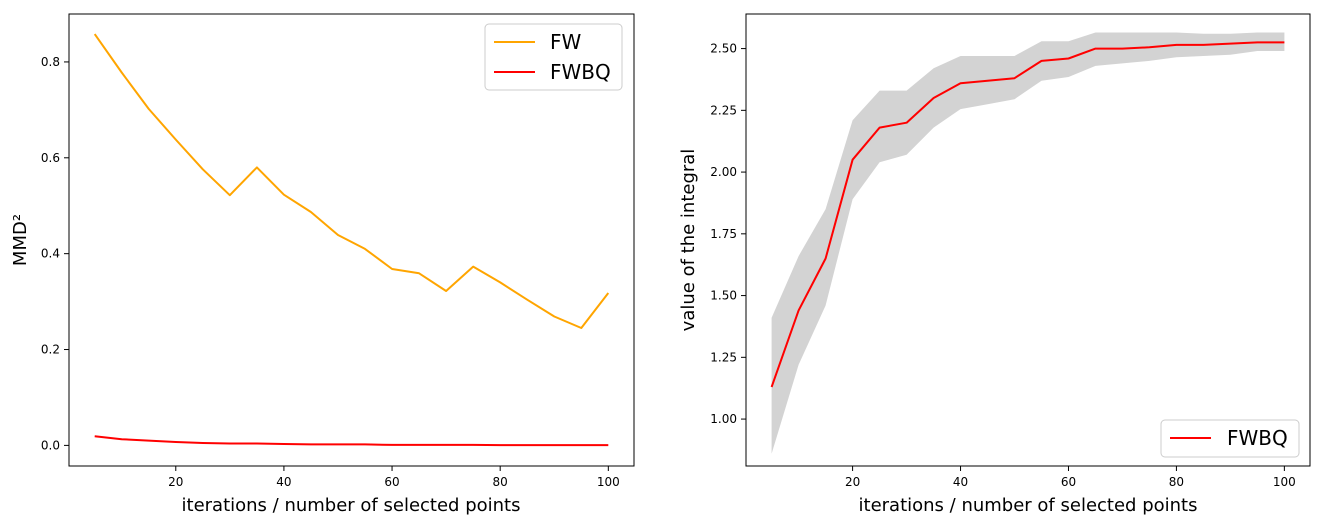 The height and width of the screenshot is (524, 1322). Describe the element at coordinates (852, 482) in the screenshot. I see `chart1-x-tick-label: 20` at that location.